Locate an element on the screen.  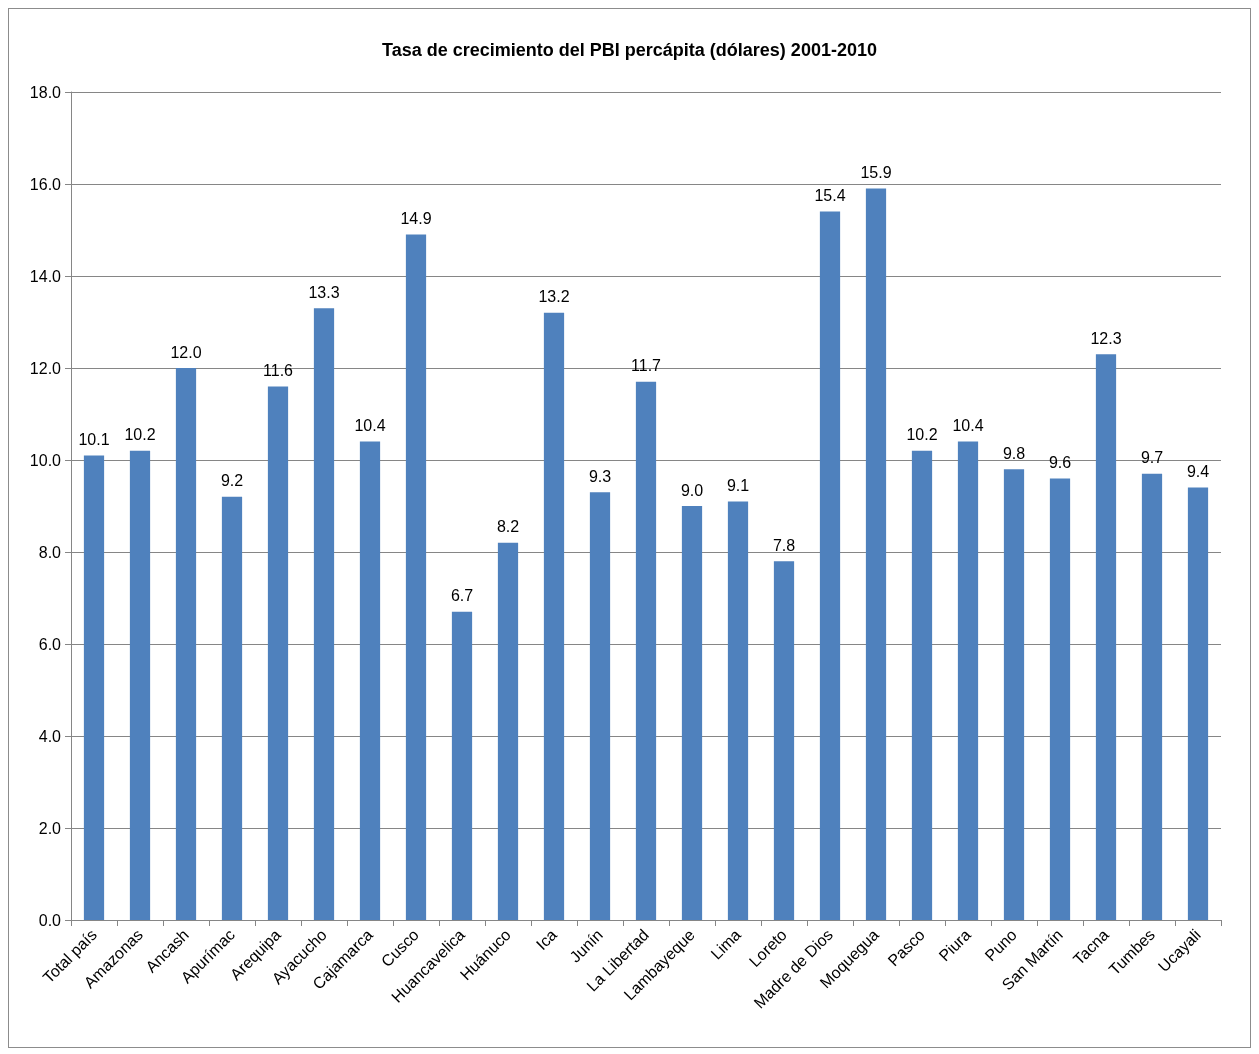
data-label: 9.1 is located at coordinates (738, 485).